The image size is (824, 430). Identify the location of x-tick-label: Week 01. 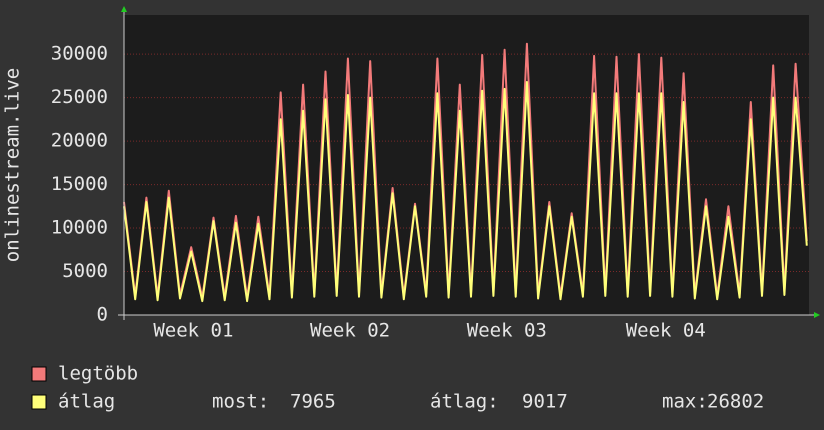
(193, 331).